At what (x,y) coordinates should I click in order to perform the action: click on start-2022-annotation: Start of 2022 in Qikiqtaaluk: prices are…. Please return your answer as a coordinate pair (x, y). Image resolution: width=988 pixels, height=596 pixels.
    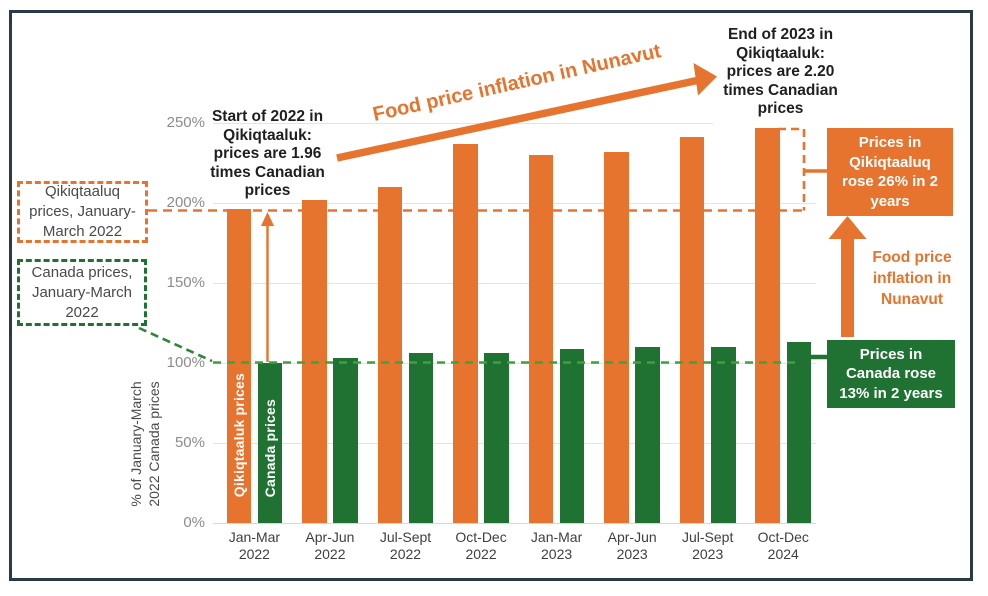
    Looking at the image, I should click on (267, 153).